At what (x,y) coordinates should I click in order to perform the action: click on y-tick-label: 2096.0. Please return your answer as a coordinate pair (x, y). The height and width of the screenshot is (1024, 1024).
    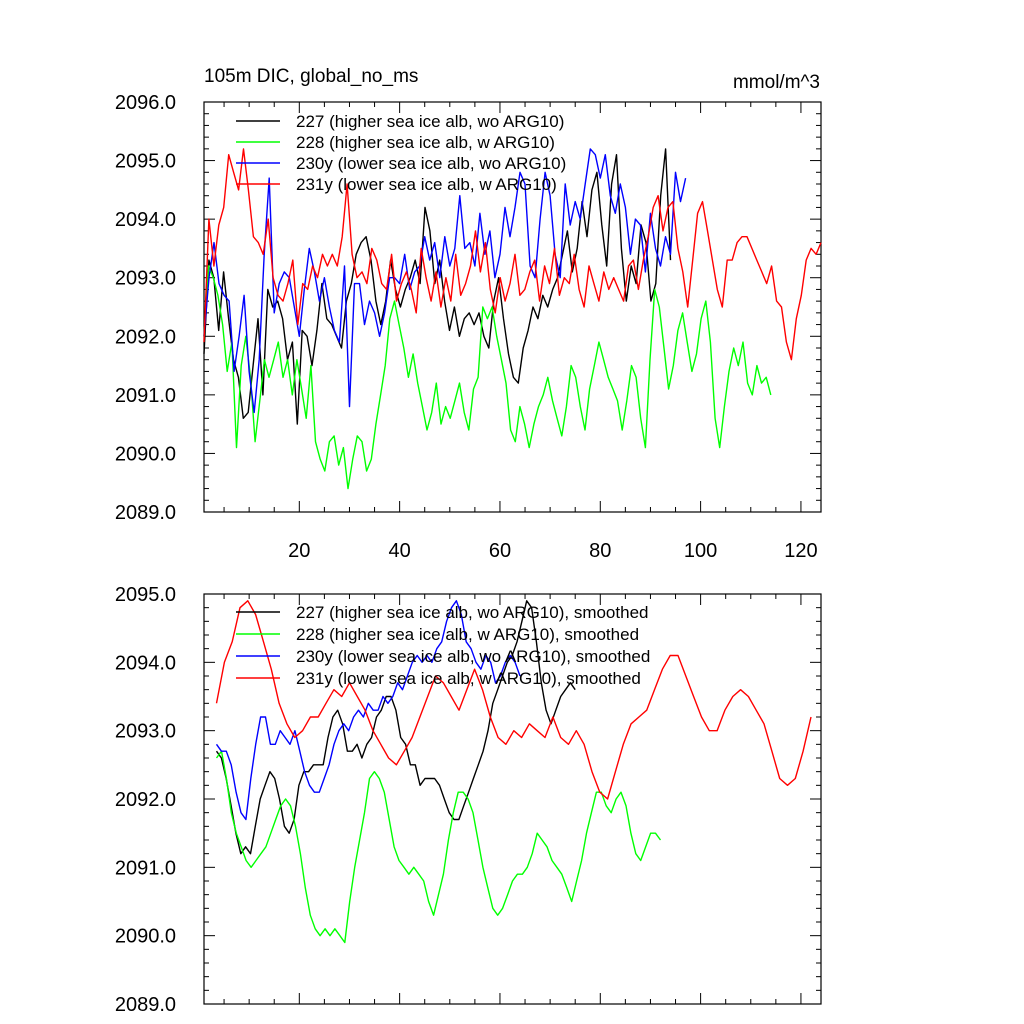
    Looking at the image, I should click on (145, 103).